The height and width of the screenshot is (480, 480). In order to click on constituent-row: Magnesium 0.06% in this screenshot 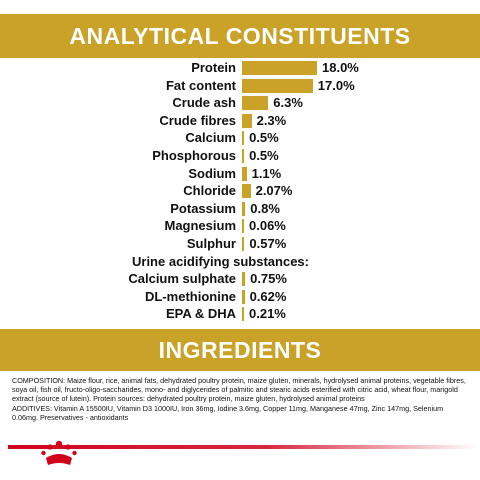, I will do `click(240, 226)`.